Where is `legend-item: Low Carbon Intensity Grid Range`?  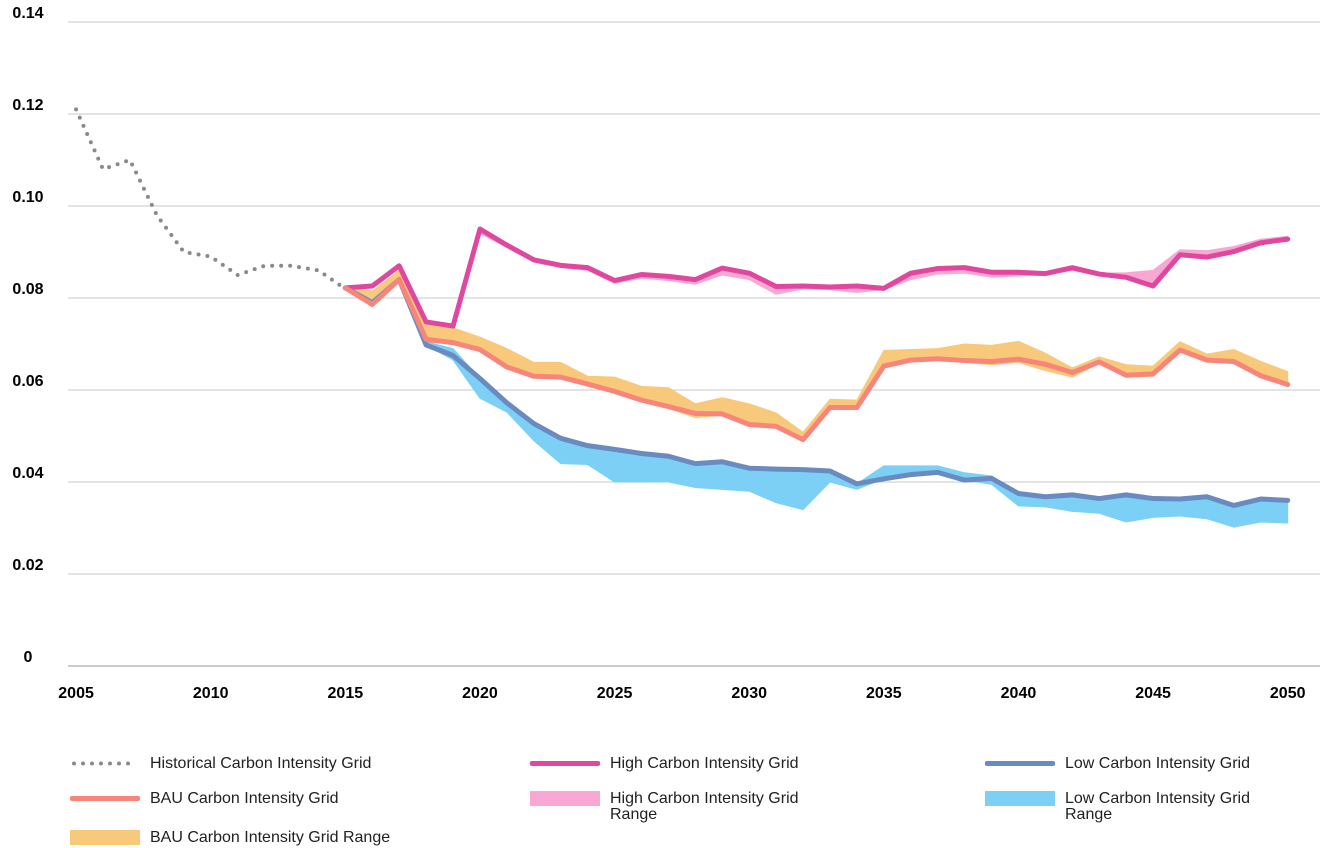
legend-item: Low Carbon Intensity Grid Range is located at coordinates (1120, 809).